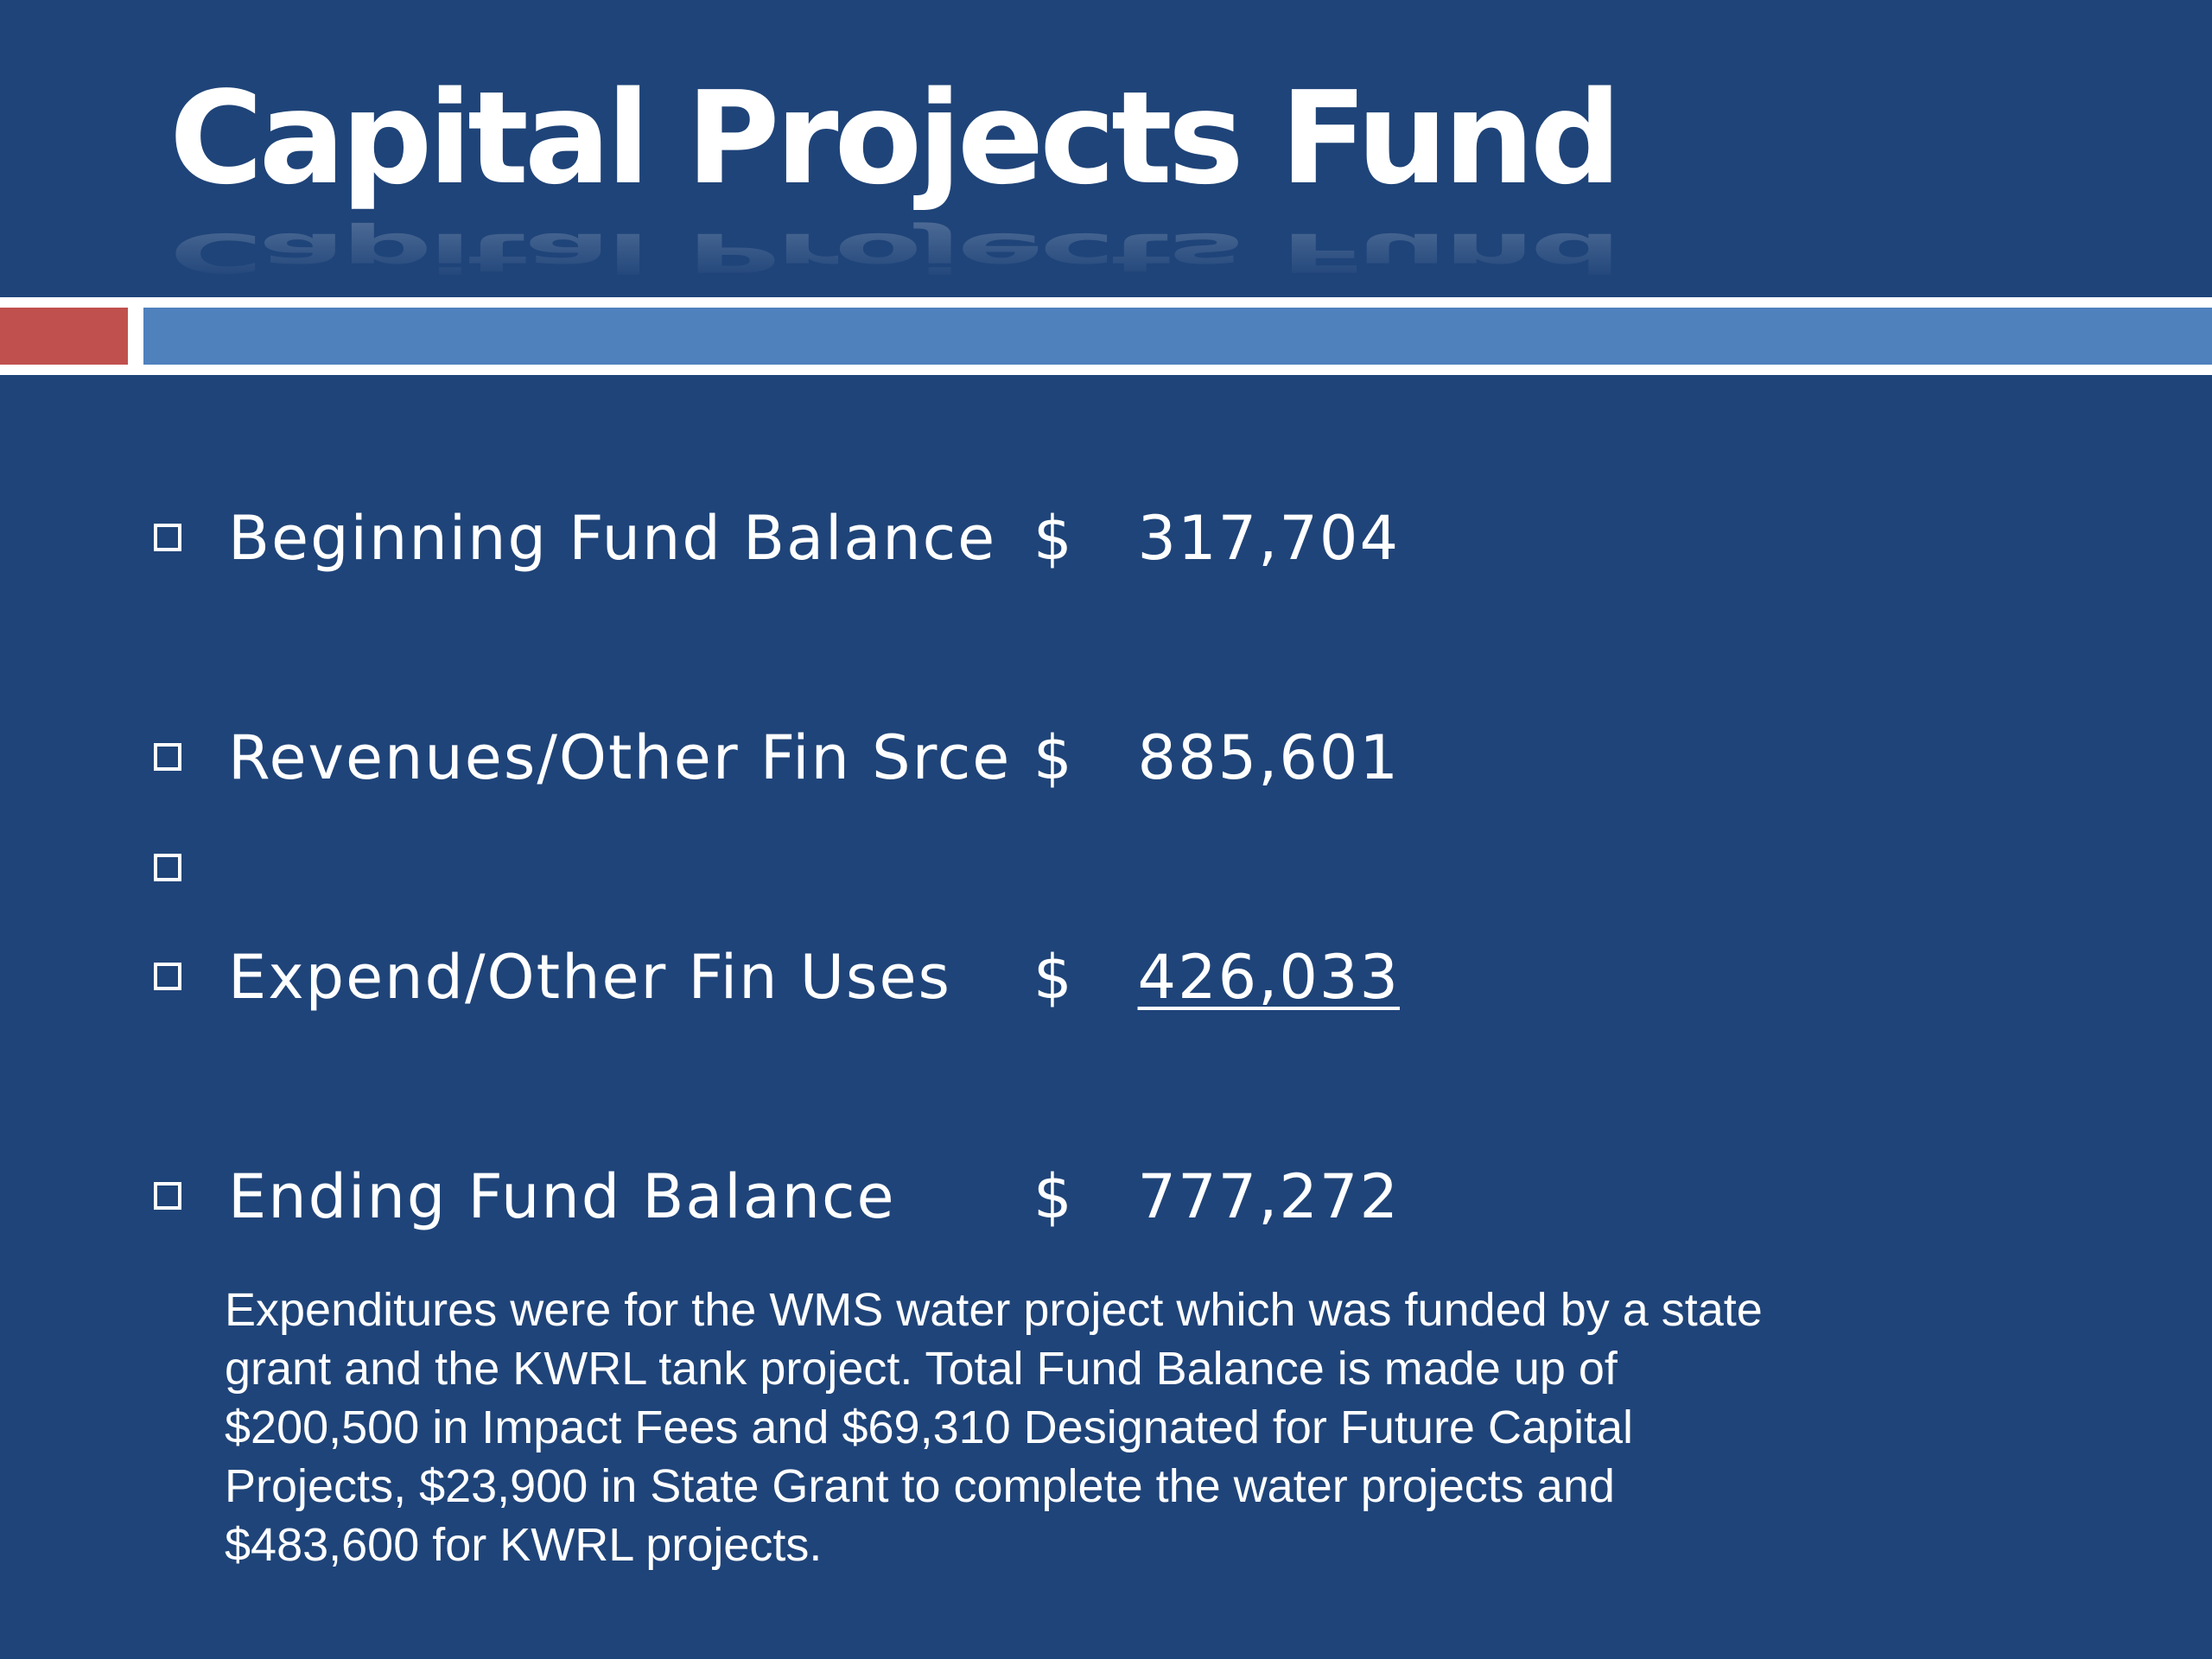  I want to click on accent-band-blue, so click(1177, 336).